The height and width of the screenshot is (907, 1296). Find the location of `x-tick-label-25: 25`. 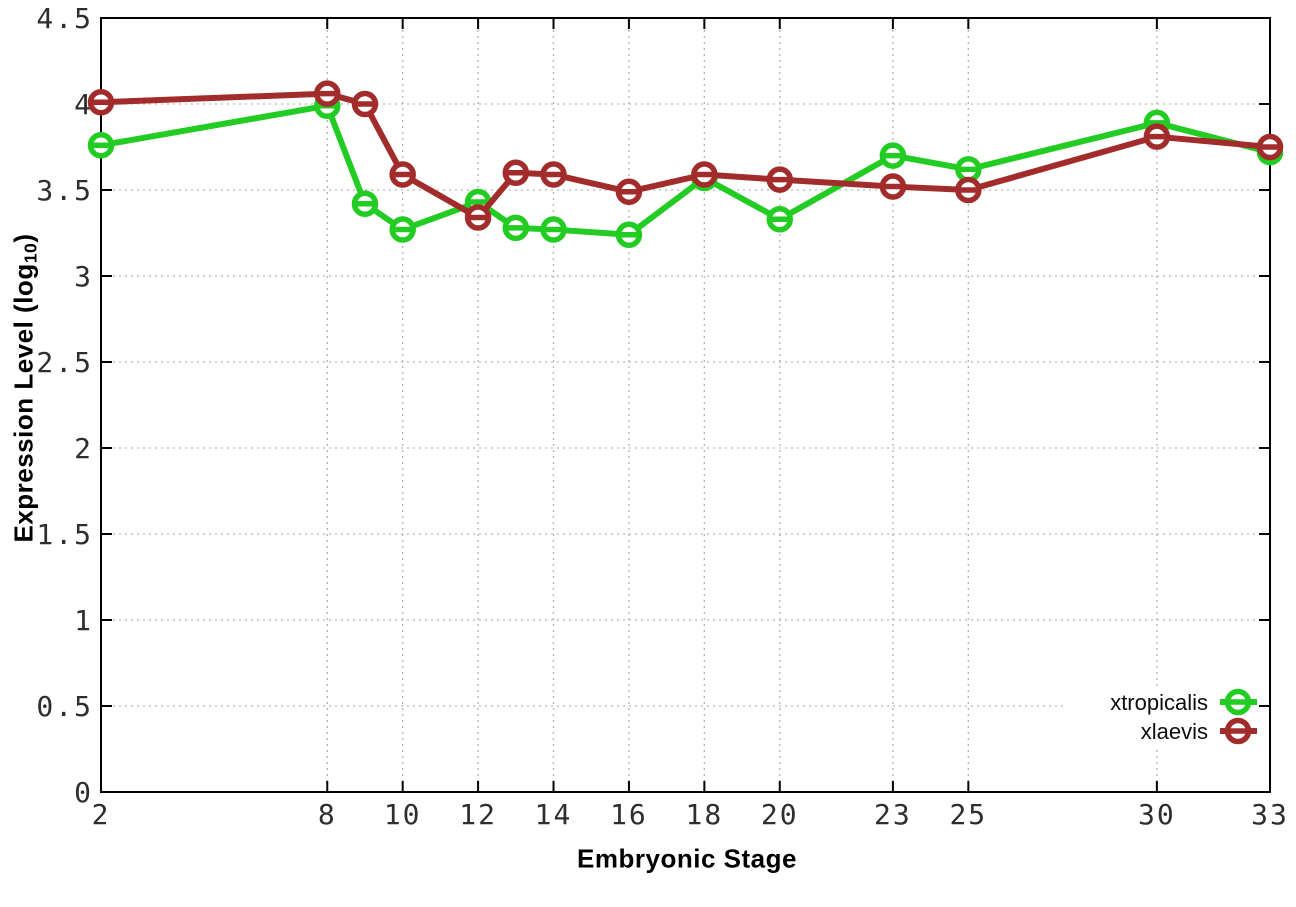

x-tick-label-25: 25 is located at coordinates (968, 814).